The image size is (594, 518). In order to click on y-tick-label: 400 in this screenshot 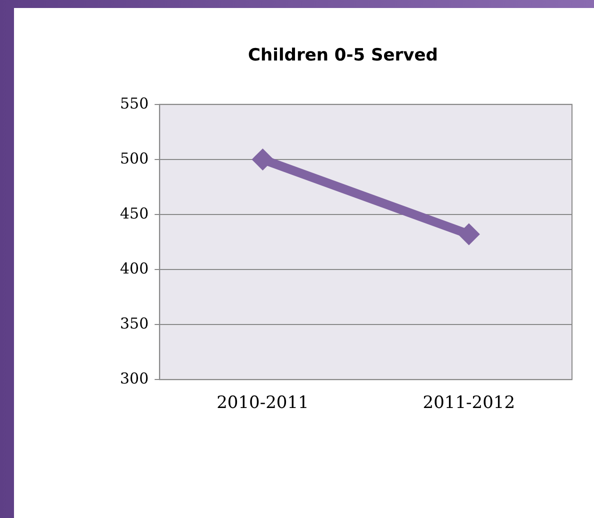, I will do `click(134, 268)`.